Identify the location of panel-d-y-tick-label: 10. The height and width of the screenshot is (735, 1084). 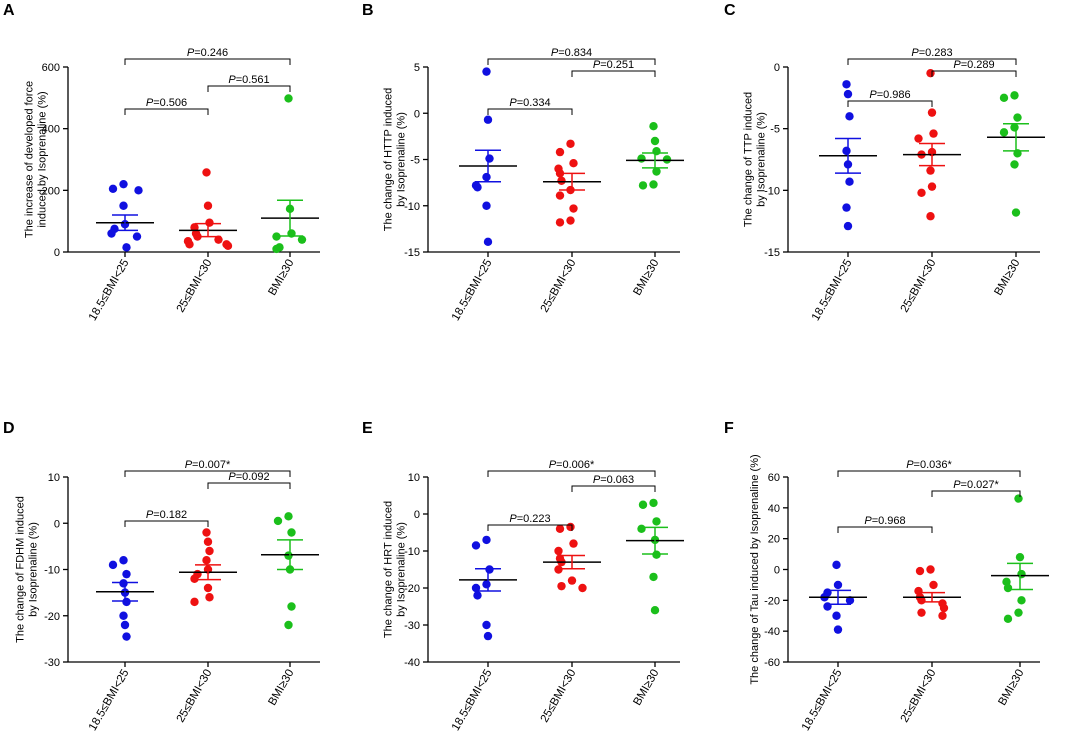
(54, 478).